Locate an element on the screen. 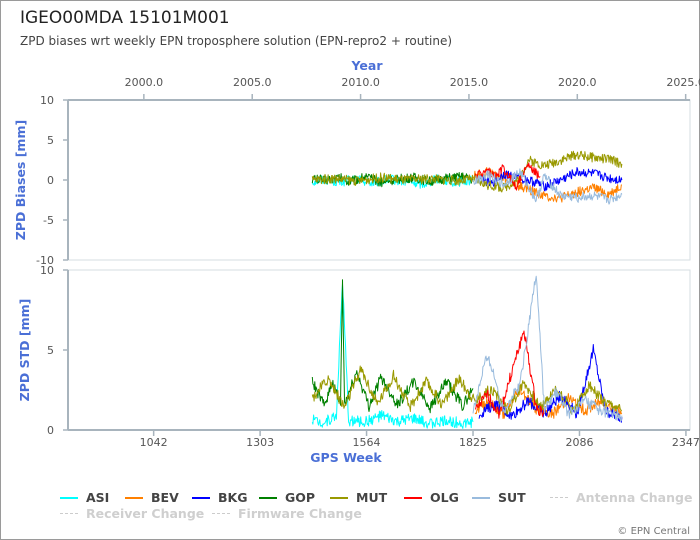  year-tick-label: 2020.0 is located at coordinates (577, 82).